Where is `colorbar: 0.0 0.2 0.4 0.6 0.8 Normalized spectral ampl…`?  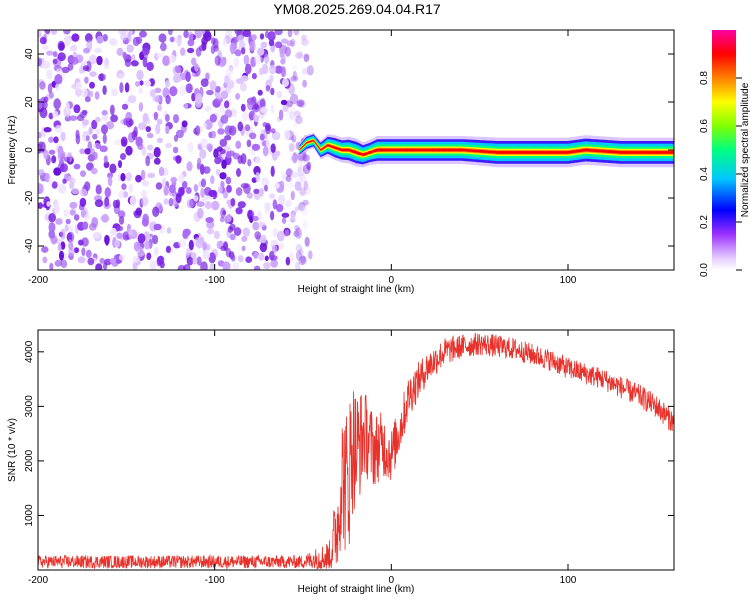
colorbar: 0.0 0.2 0.4 0.6 0.8 Normalized spectral ampl… is located at coordinates (724, 153).